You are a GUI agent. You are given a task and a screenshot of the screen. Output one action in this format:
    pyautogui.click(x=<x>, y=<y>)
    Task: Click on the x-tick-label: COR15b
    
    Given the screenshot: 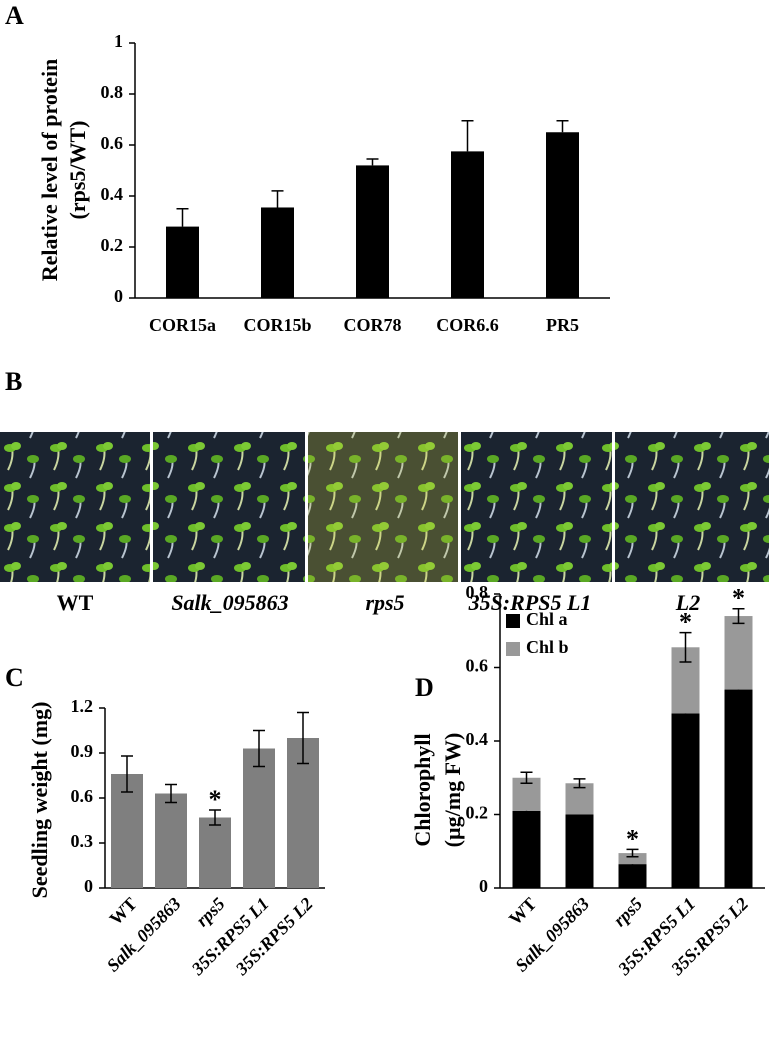 What is the action you would take?
    pyautogui.click(x=277, y=325)
    